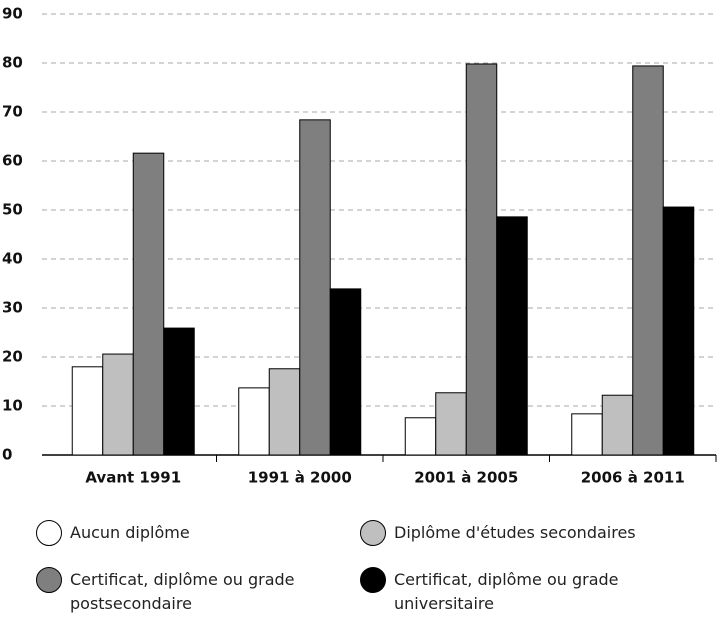 Image resolution: width=725 pixels, height=617 pixels. What do you see at coordinates (12, 63) in the screenshot?
I see `y-tick-label: 80` at bounding box center [12, 63].